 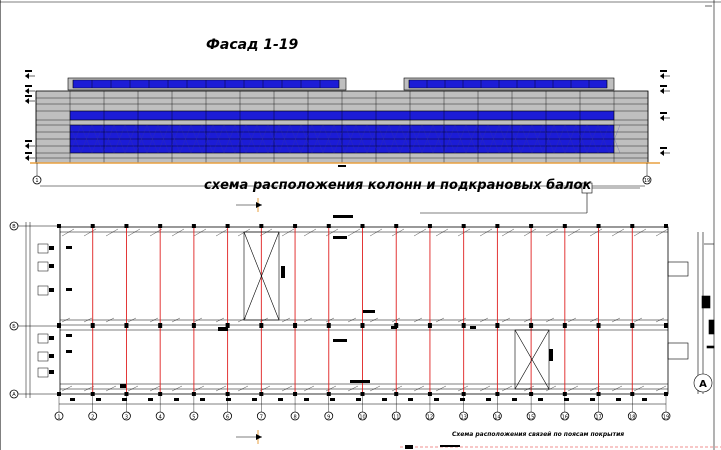 I want to click on column-axis-label-12: 12, so click(x=430, y=418).